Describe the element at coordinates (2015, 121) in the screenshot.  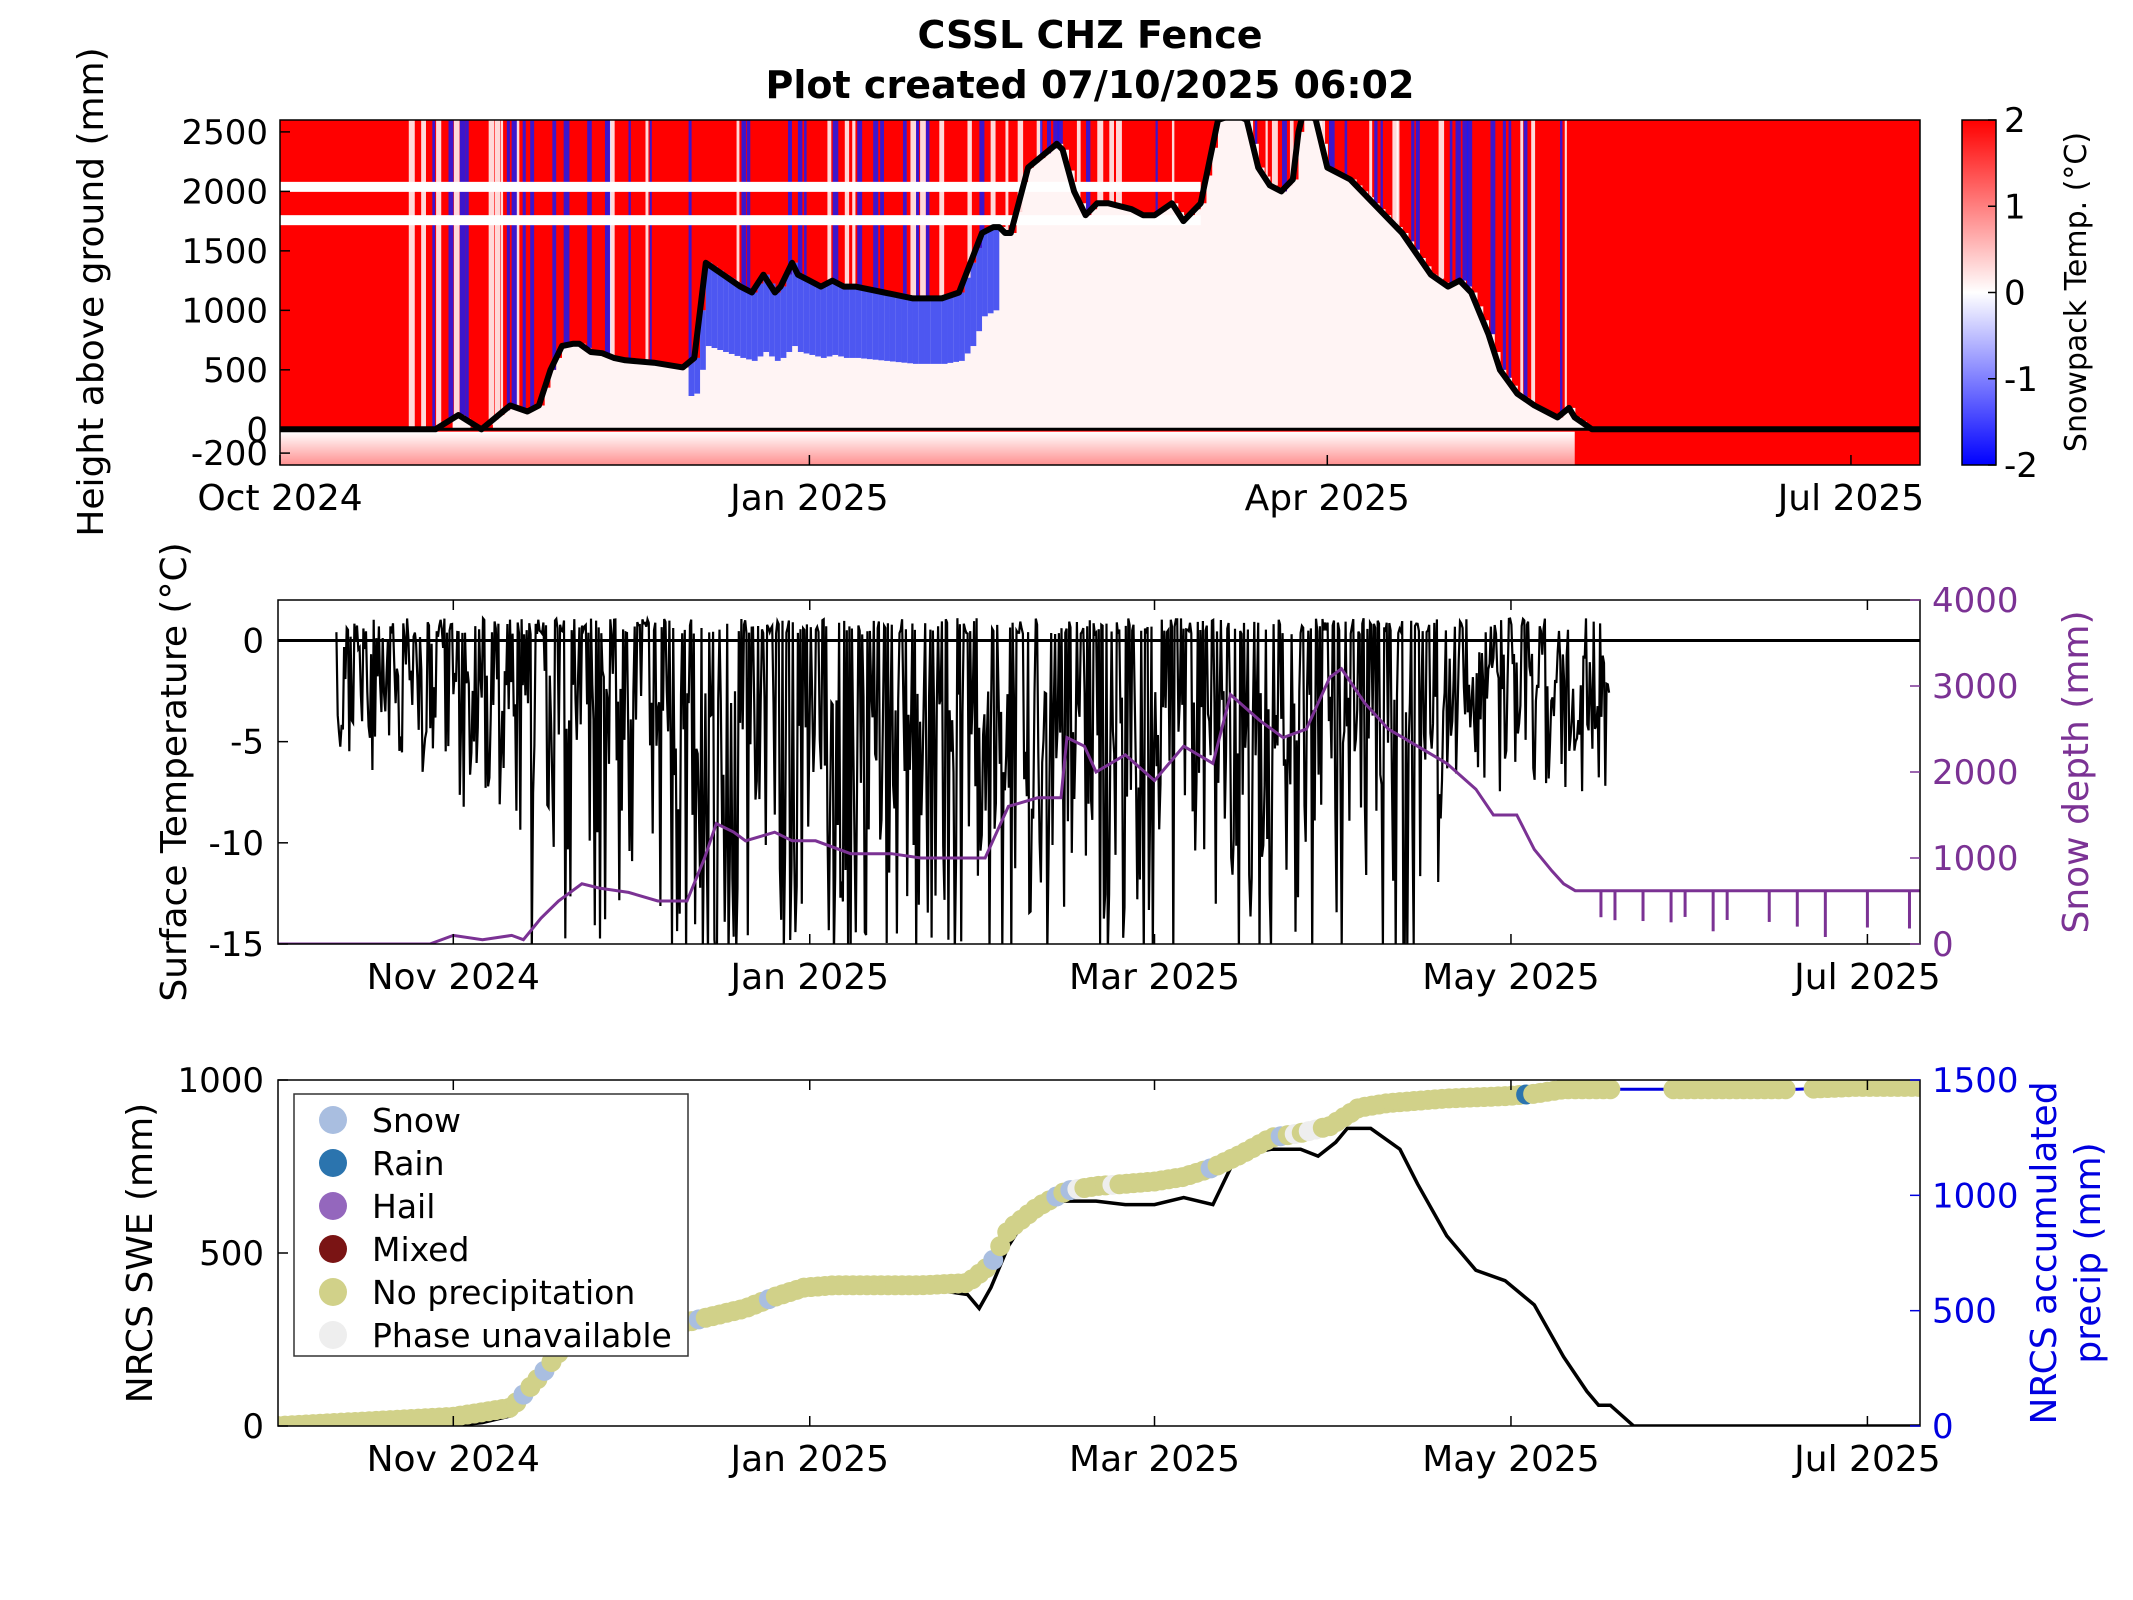
I see `colorbar-tick-label: 2` at that location.